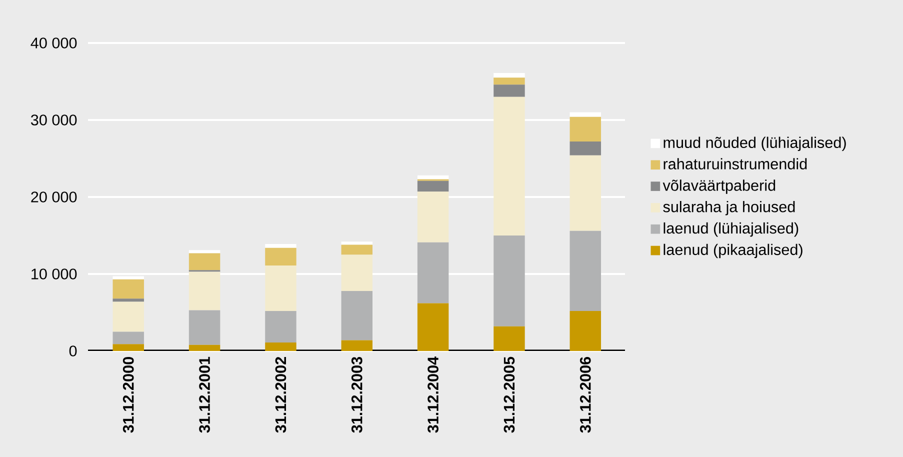  I want to click on x-tick-label: 31.12.2002, so click(280, 395).